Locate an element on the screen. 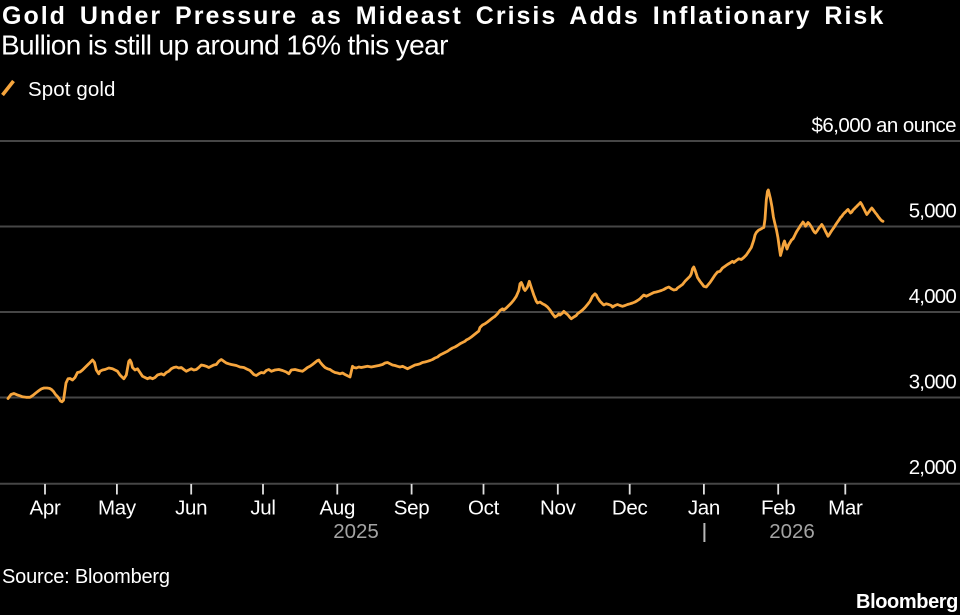 Image resolution: width=960 pixels, height=615 pixels. svg-text: Apr is located at coordinates (44, 508).